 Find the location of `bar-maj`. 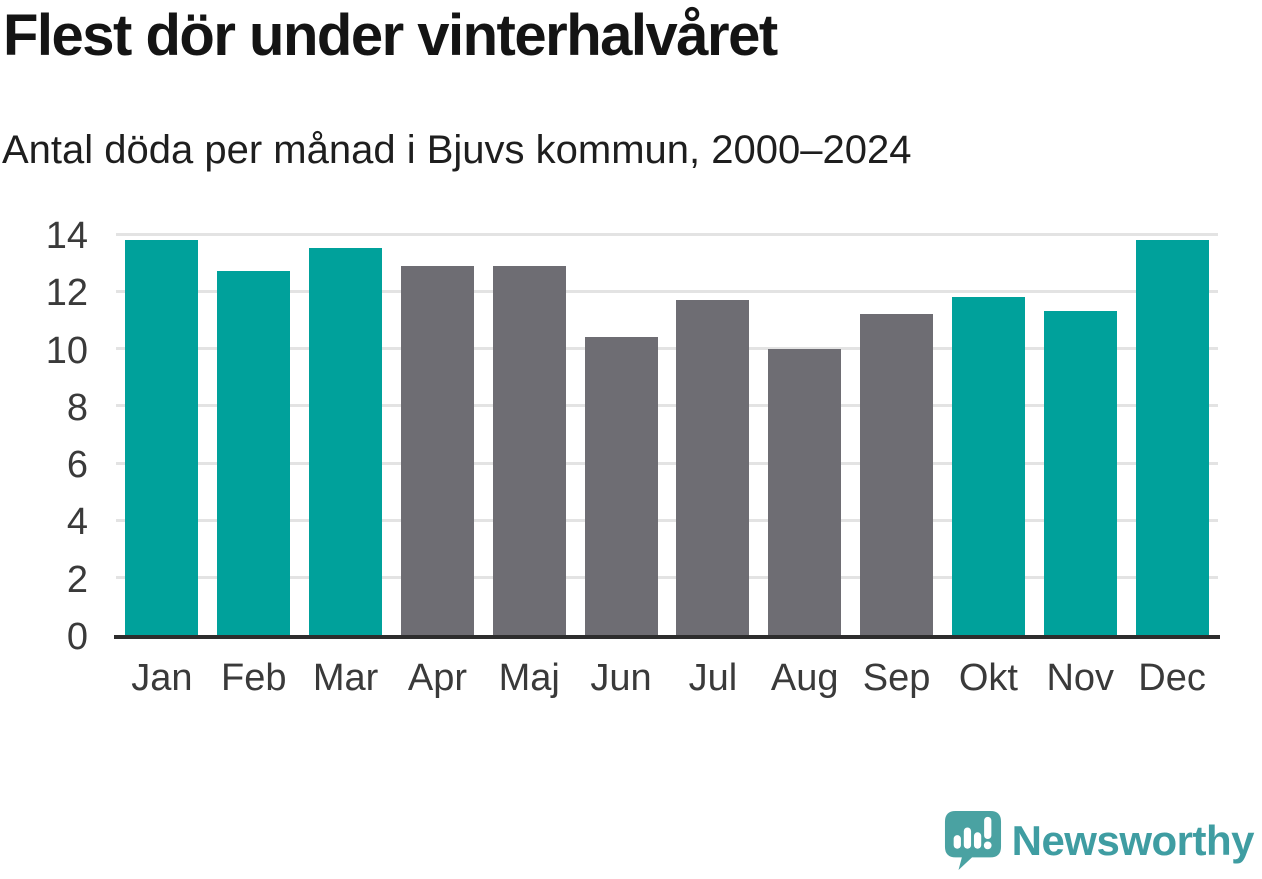

bar-maj is located at coordinates (529, 450).